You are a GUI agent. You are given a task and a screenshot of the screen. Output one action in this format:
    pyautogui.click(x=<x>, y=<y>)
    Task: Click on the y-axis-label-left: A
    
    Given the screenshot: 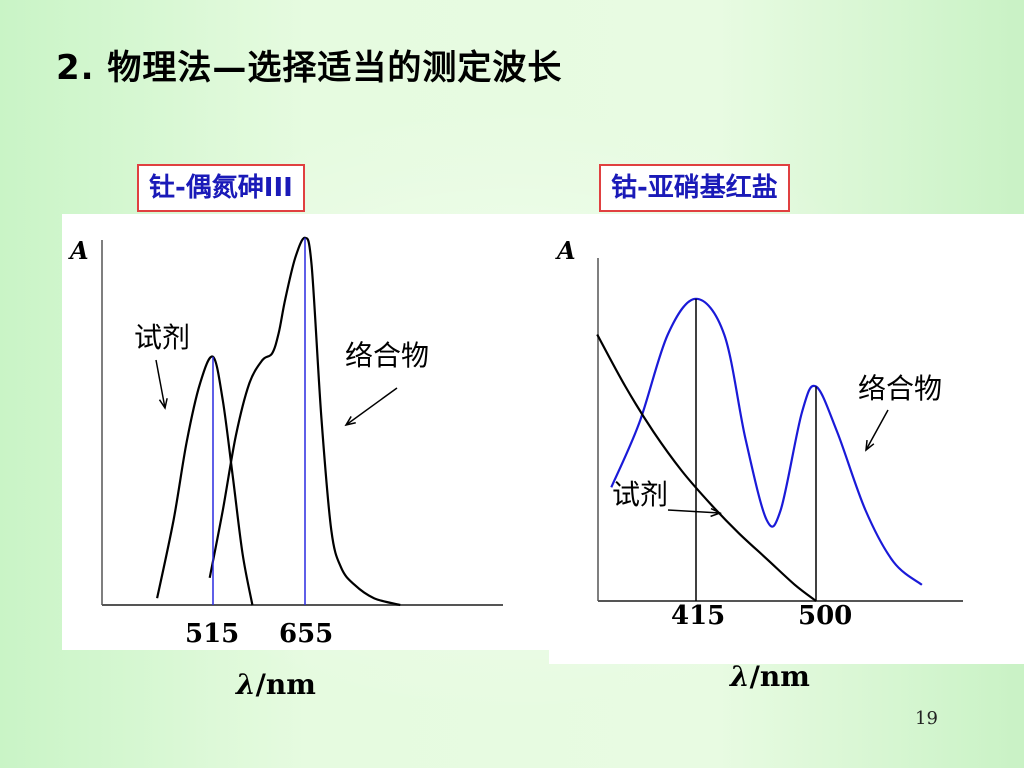 What is the action you would take?
    pyautogui.click(x=79, y=250)
    